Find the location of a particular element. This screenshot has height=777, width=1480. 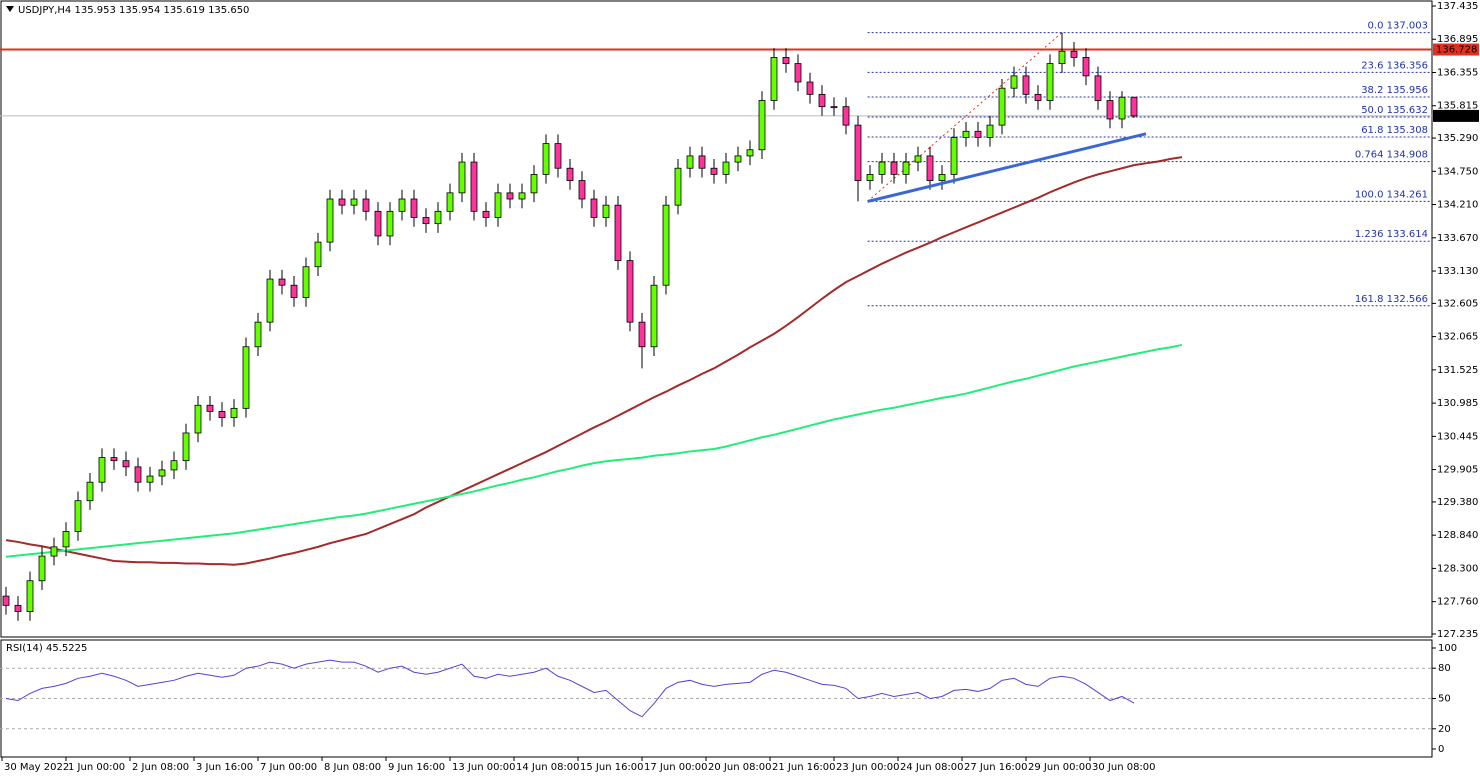

x-tick-label: 21 Jun 16:00 is located at coordinates (804, 767).